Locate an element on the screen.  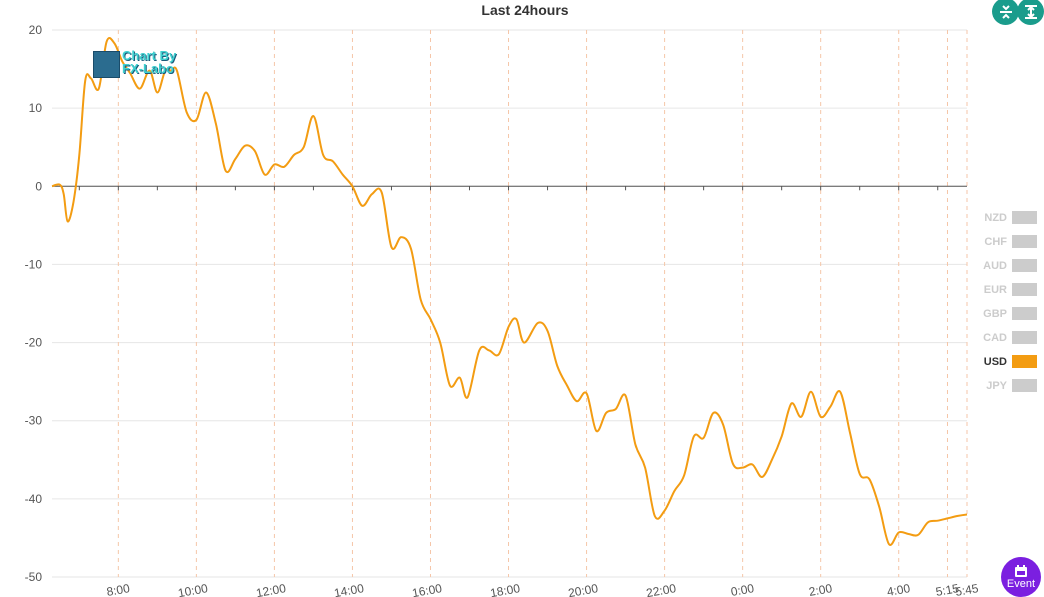
legend-item-nzd: NZD is located at coordinates (1010, 217).